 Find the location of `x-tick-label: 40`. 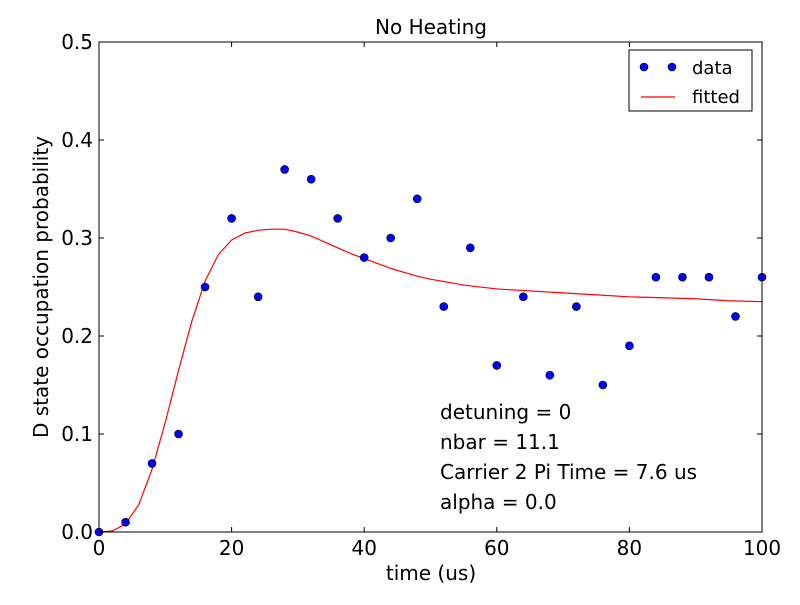

x-tick-label: 40 is located at coordinates (363, 548).